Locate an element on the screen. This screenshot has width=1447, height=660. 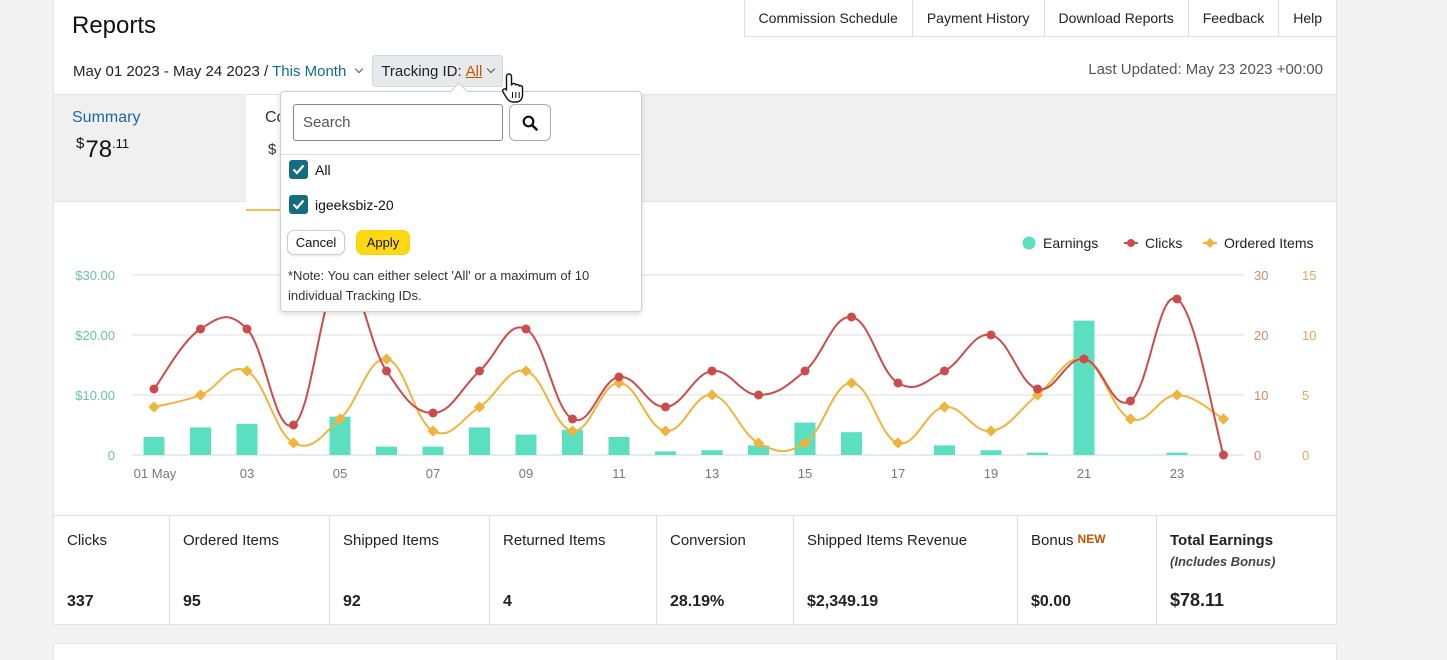
legend-clicks-swatch is located at coordinates (1131, 243).